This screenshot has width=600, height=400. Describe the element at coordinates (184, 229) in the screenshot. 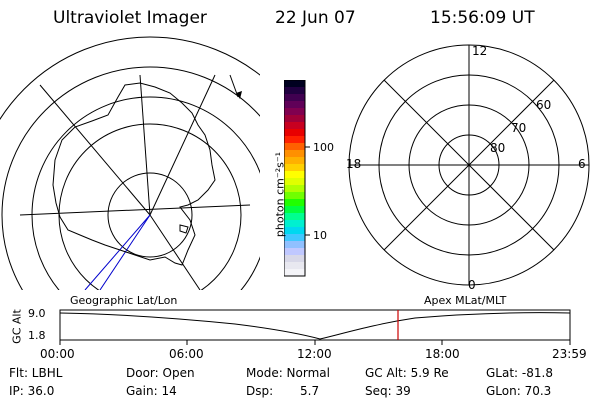

I see `coastline-island` at that location.